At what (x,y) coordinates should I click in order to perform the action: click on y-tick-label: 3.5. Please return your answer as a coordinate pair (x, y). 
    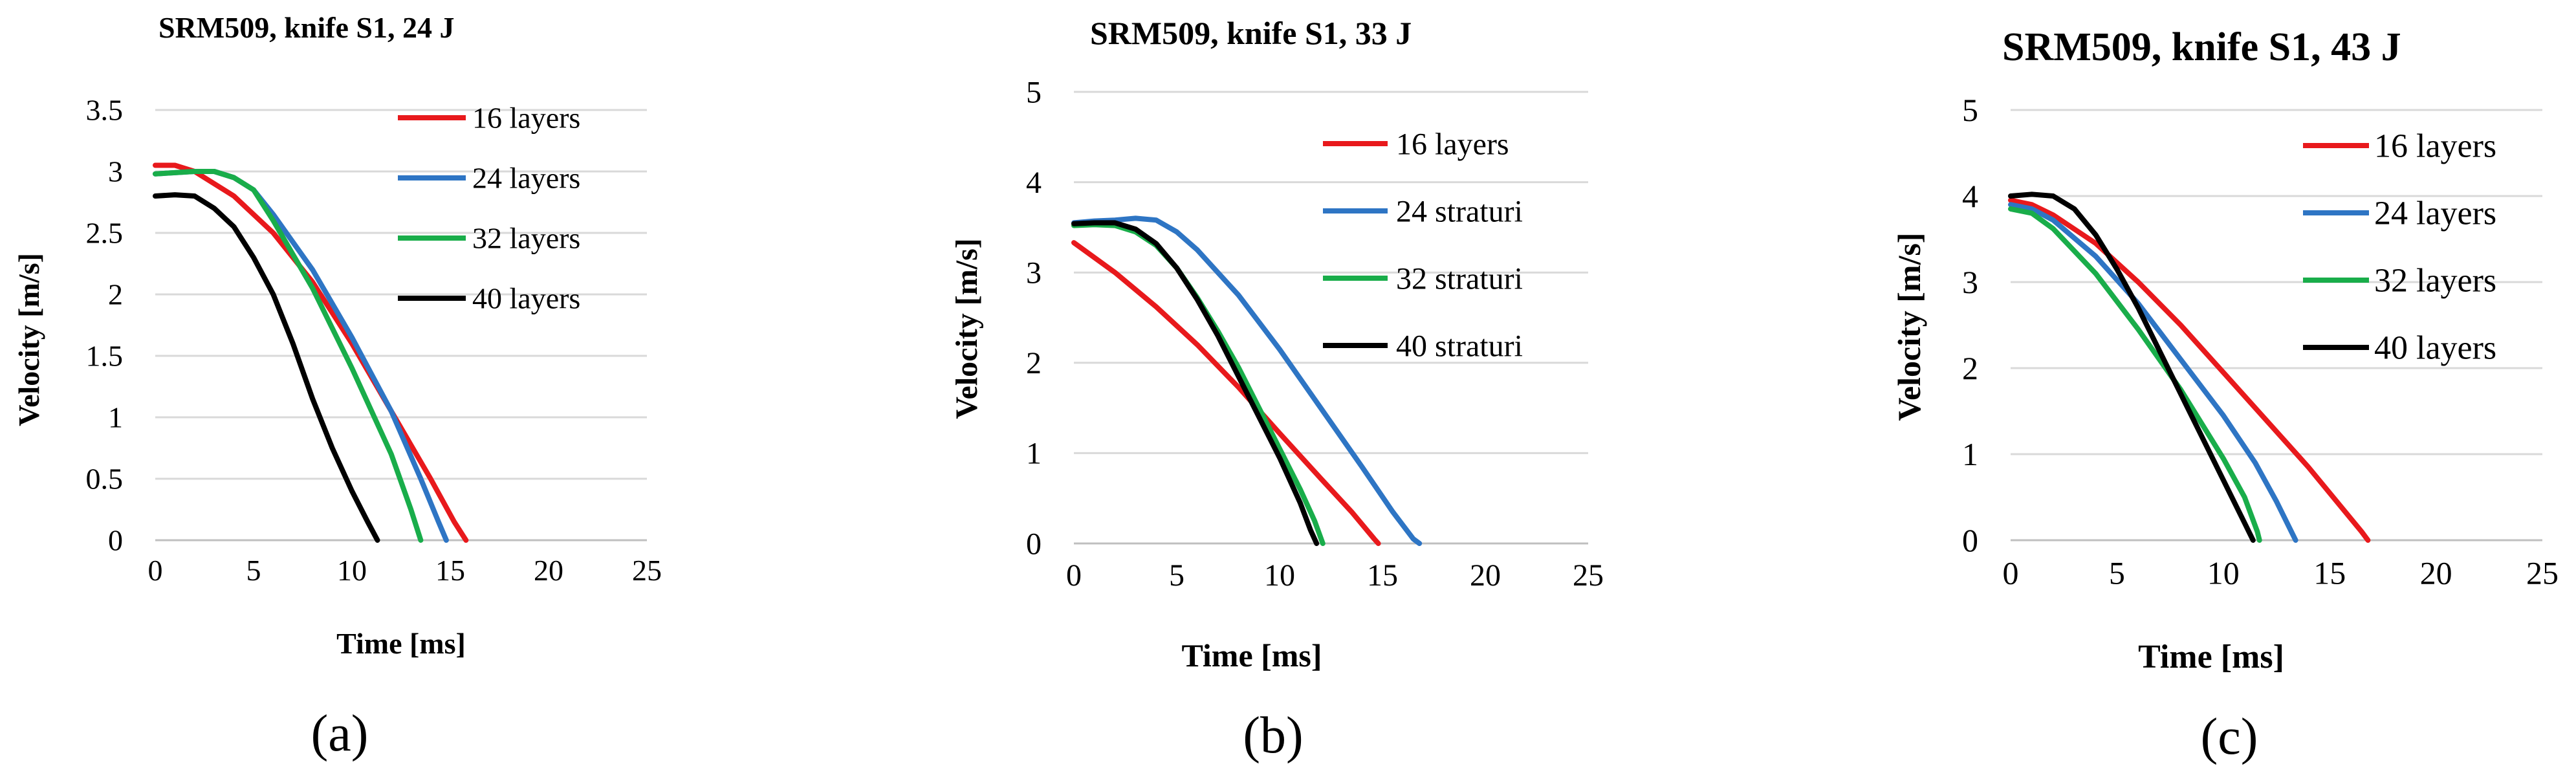
    Looking at the image, I should click on (105, 110).